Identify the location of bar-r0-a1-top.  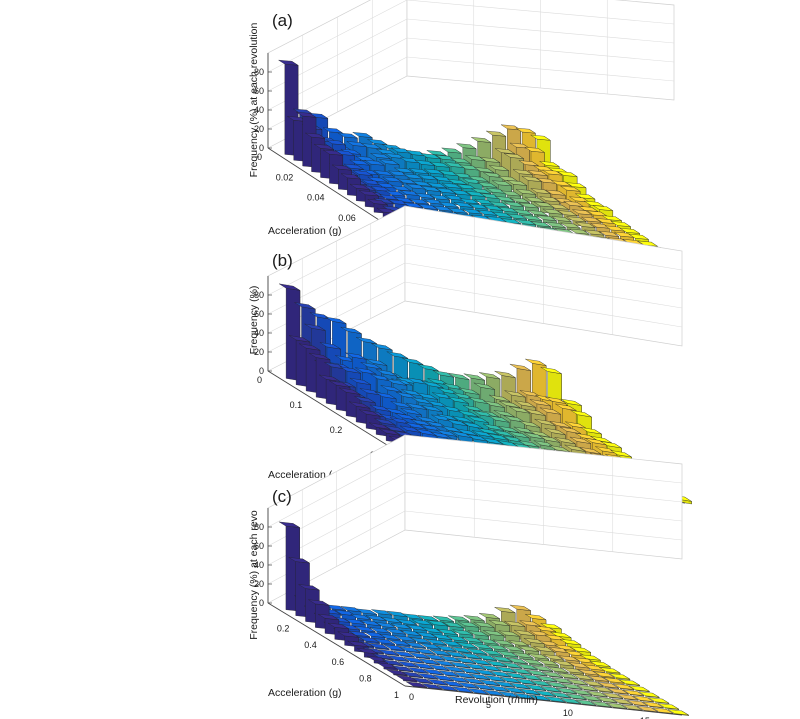
(299, 560).